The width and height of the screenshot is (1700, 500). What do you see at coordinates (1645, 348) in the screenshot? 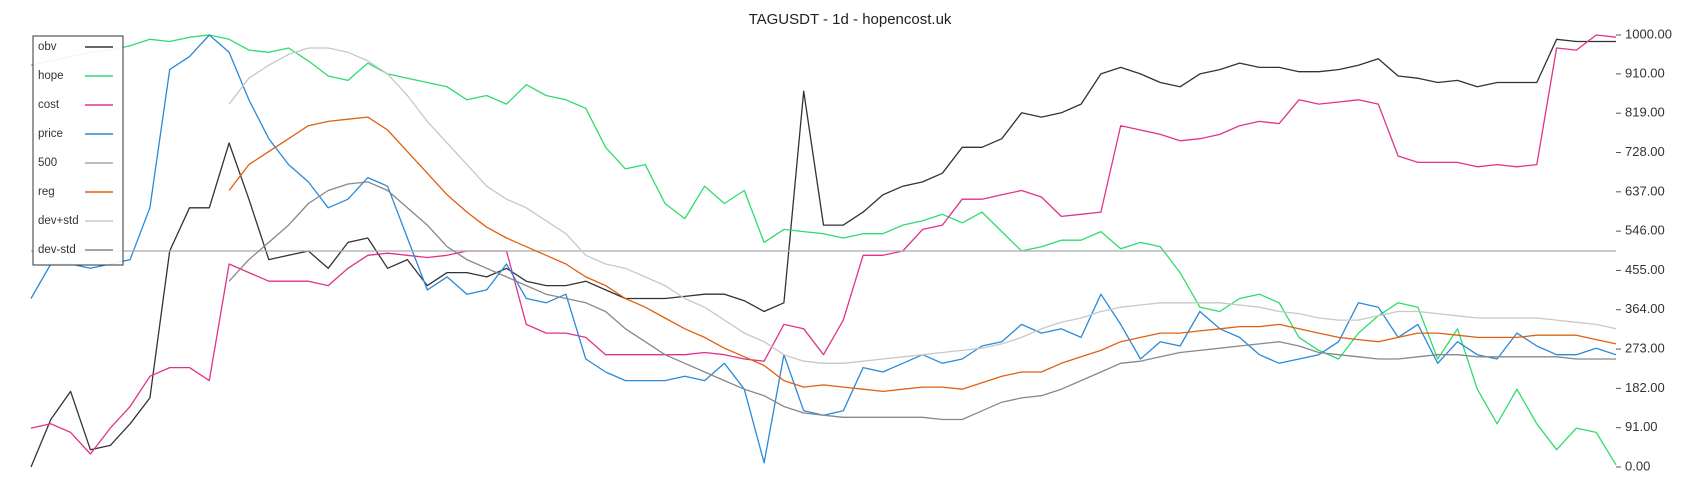
I see `y-tick-label: 273.00` at bounding box center [1645, 348].